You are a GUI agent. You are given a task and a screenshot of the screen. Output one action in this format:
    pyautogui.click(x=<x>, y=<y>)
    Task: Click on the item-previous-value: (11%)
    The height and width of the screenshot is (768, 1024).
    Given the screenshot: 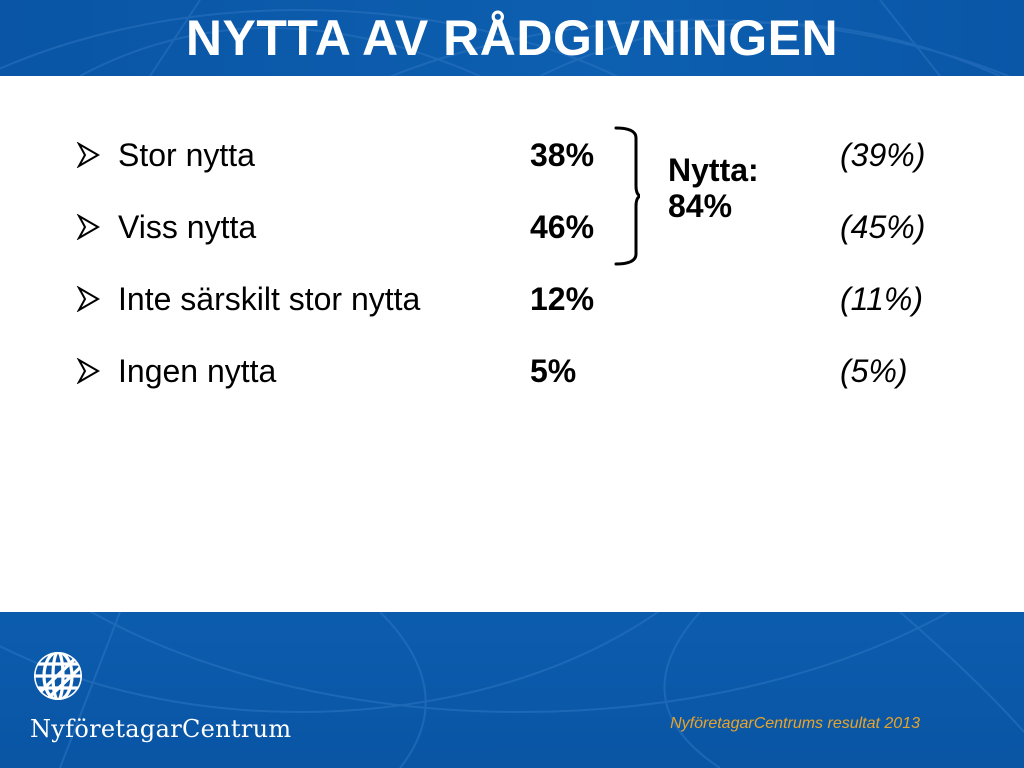 What is the action you would take?
    pyautogui.click(x=881, y=299)
    